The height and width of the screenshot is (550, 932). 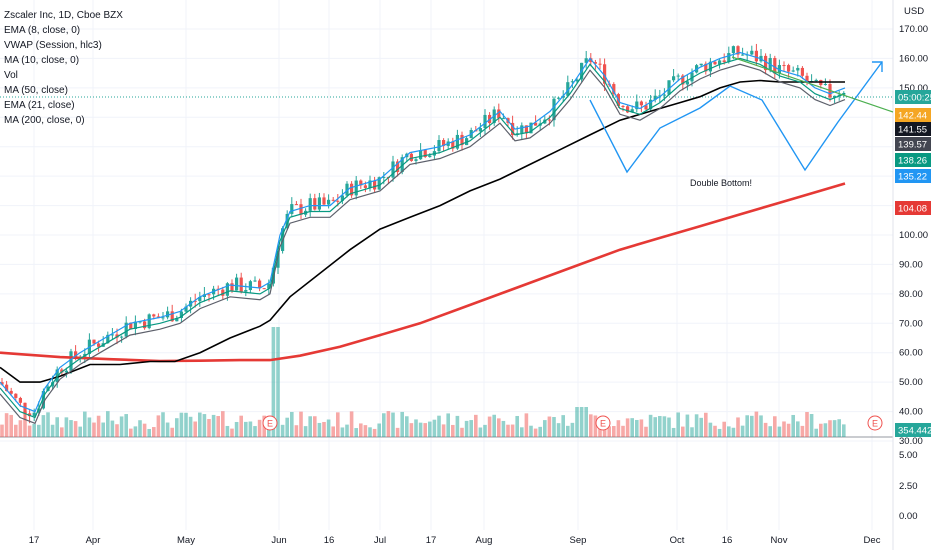 What do you see at coordinates (872, 540) in the screenshot?
I see `x-tick-label: Dec` at bounding box center [872, 540].